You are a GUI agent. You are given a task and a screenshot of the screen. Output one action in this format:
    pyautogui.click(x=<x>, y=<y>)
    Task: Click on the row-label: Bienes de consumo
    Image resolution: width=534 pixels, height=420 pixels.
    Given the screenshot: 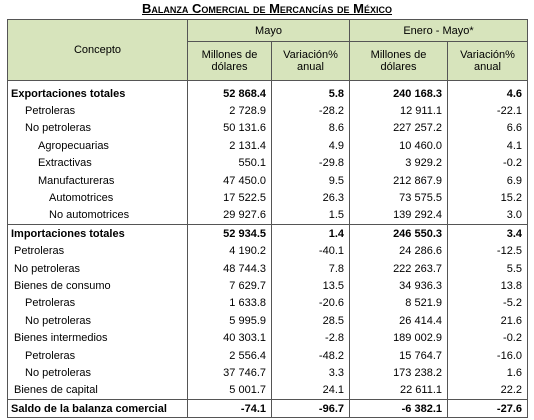 What is the action you would take?
    pyautogui.click(x=97, y=286)
    